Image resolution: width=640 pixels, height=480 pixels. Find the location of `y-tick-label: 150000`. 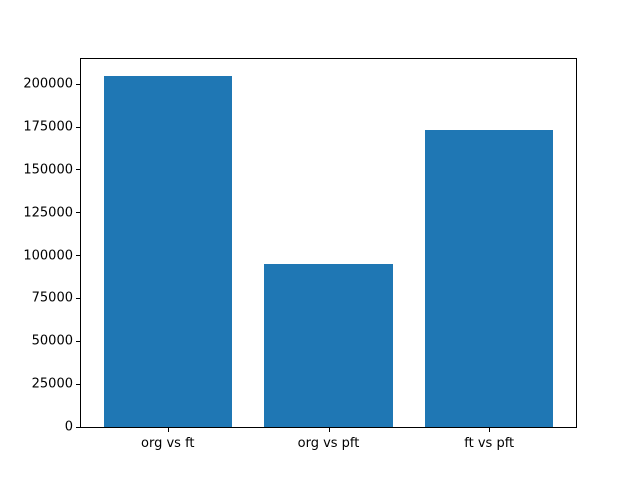

y-tick-label: 150000 is located at coordinates (48, 170).